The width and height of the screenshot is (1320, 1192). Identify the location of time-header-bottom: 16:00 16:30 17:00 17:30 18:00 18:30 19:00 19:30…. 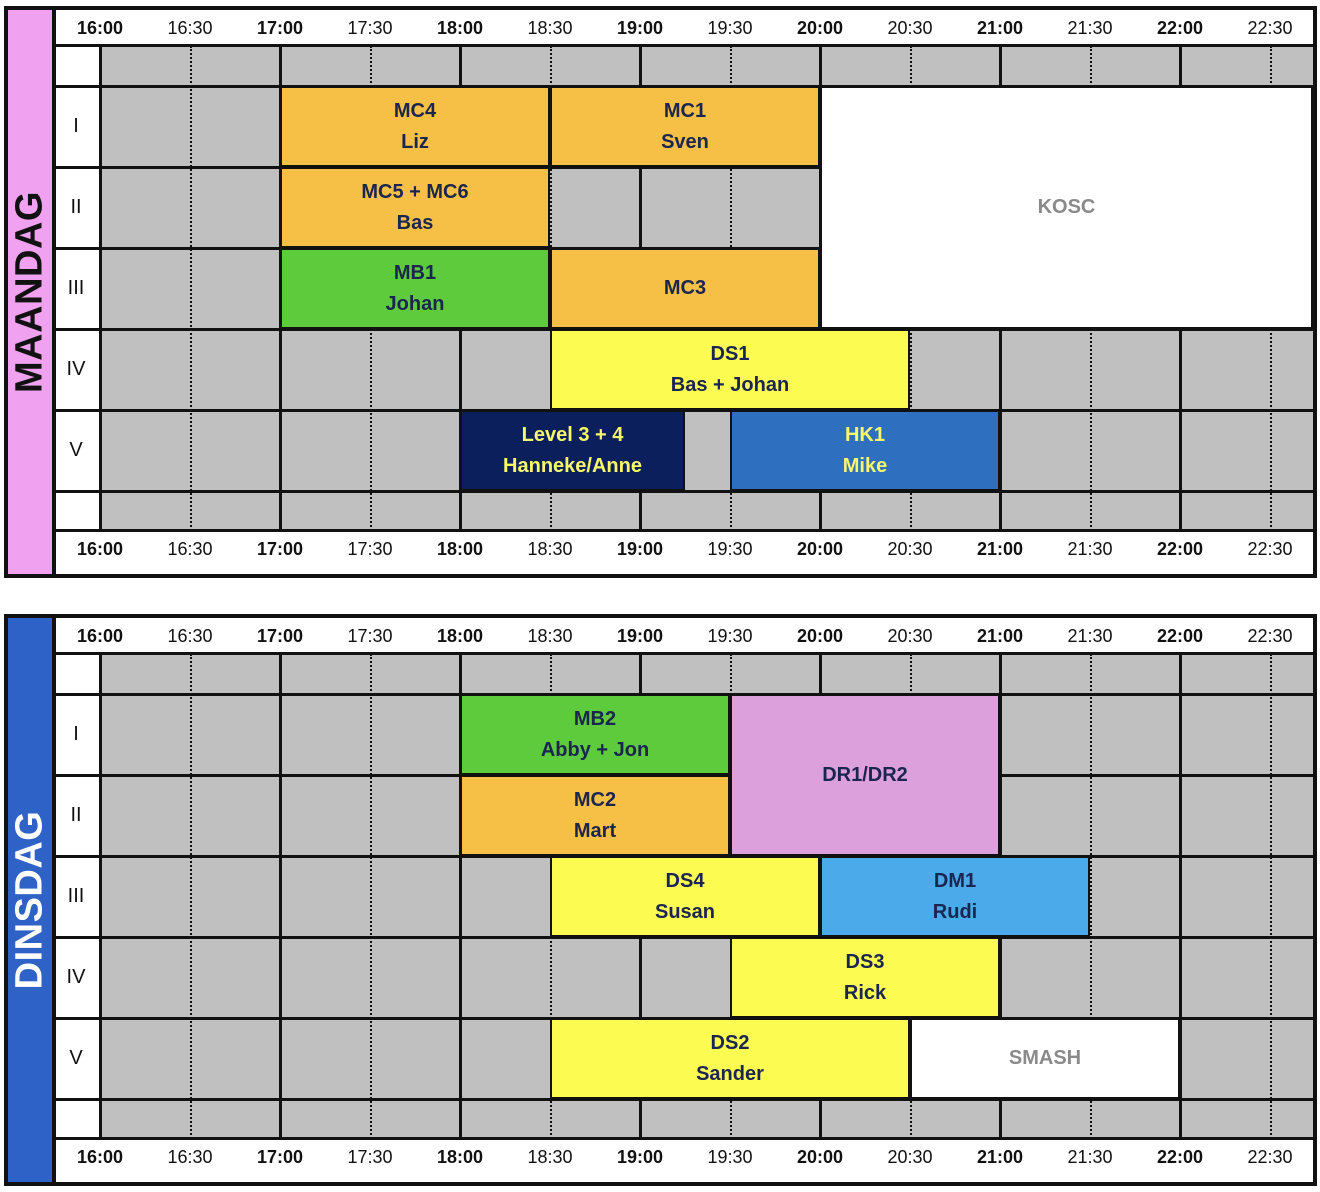
(684, 549).